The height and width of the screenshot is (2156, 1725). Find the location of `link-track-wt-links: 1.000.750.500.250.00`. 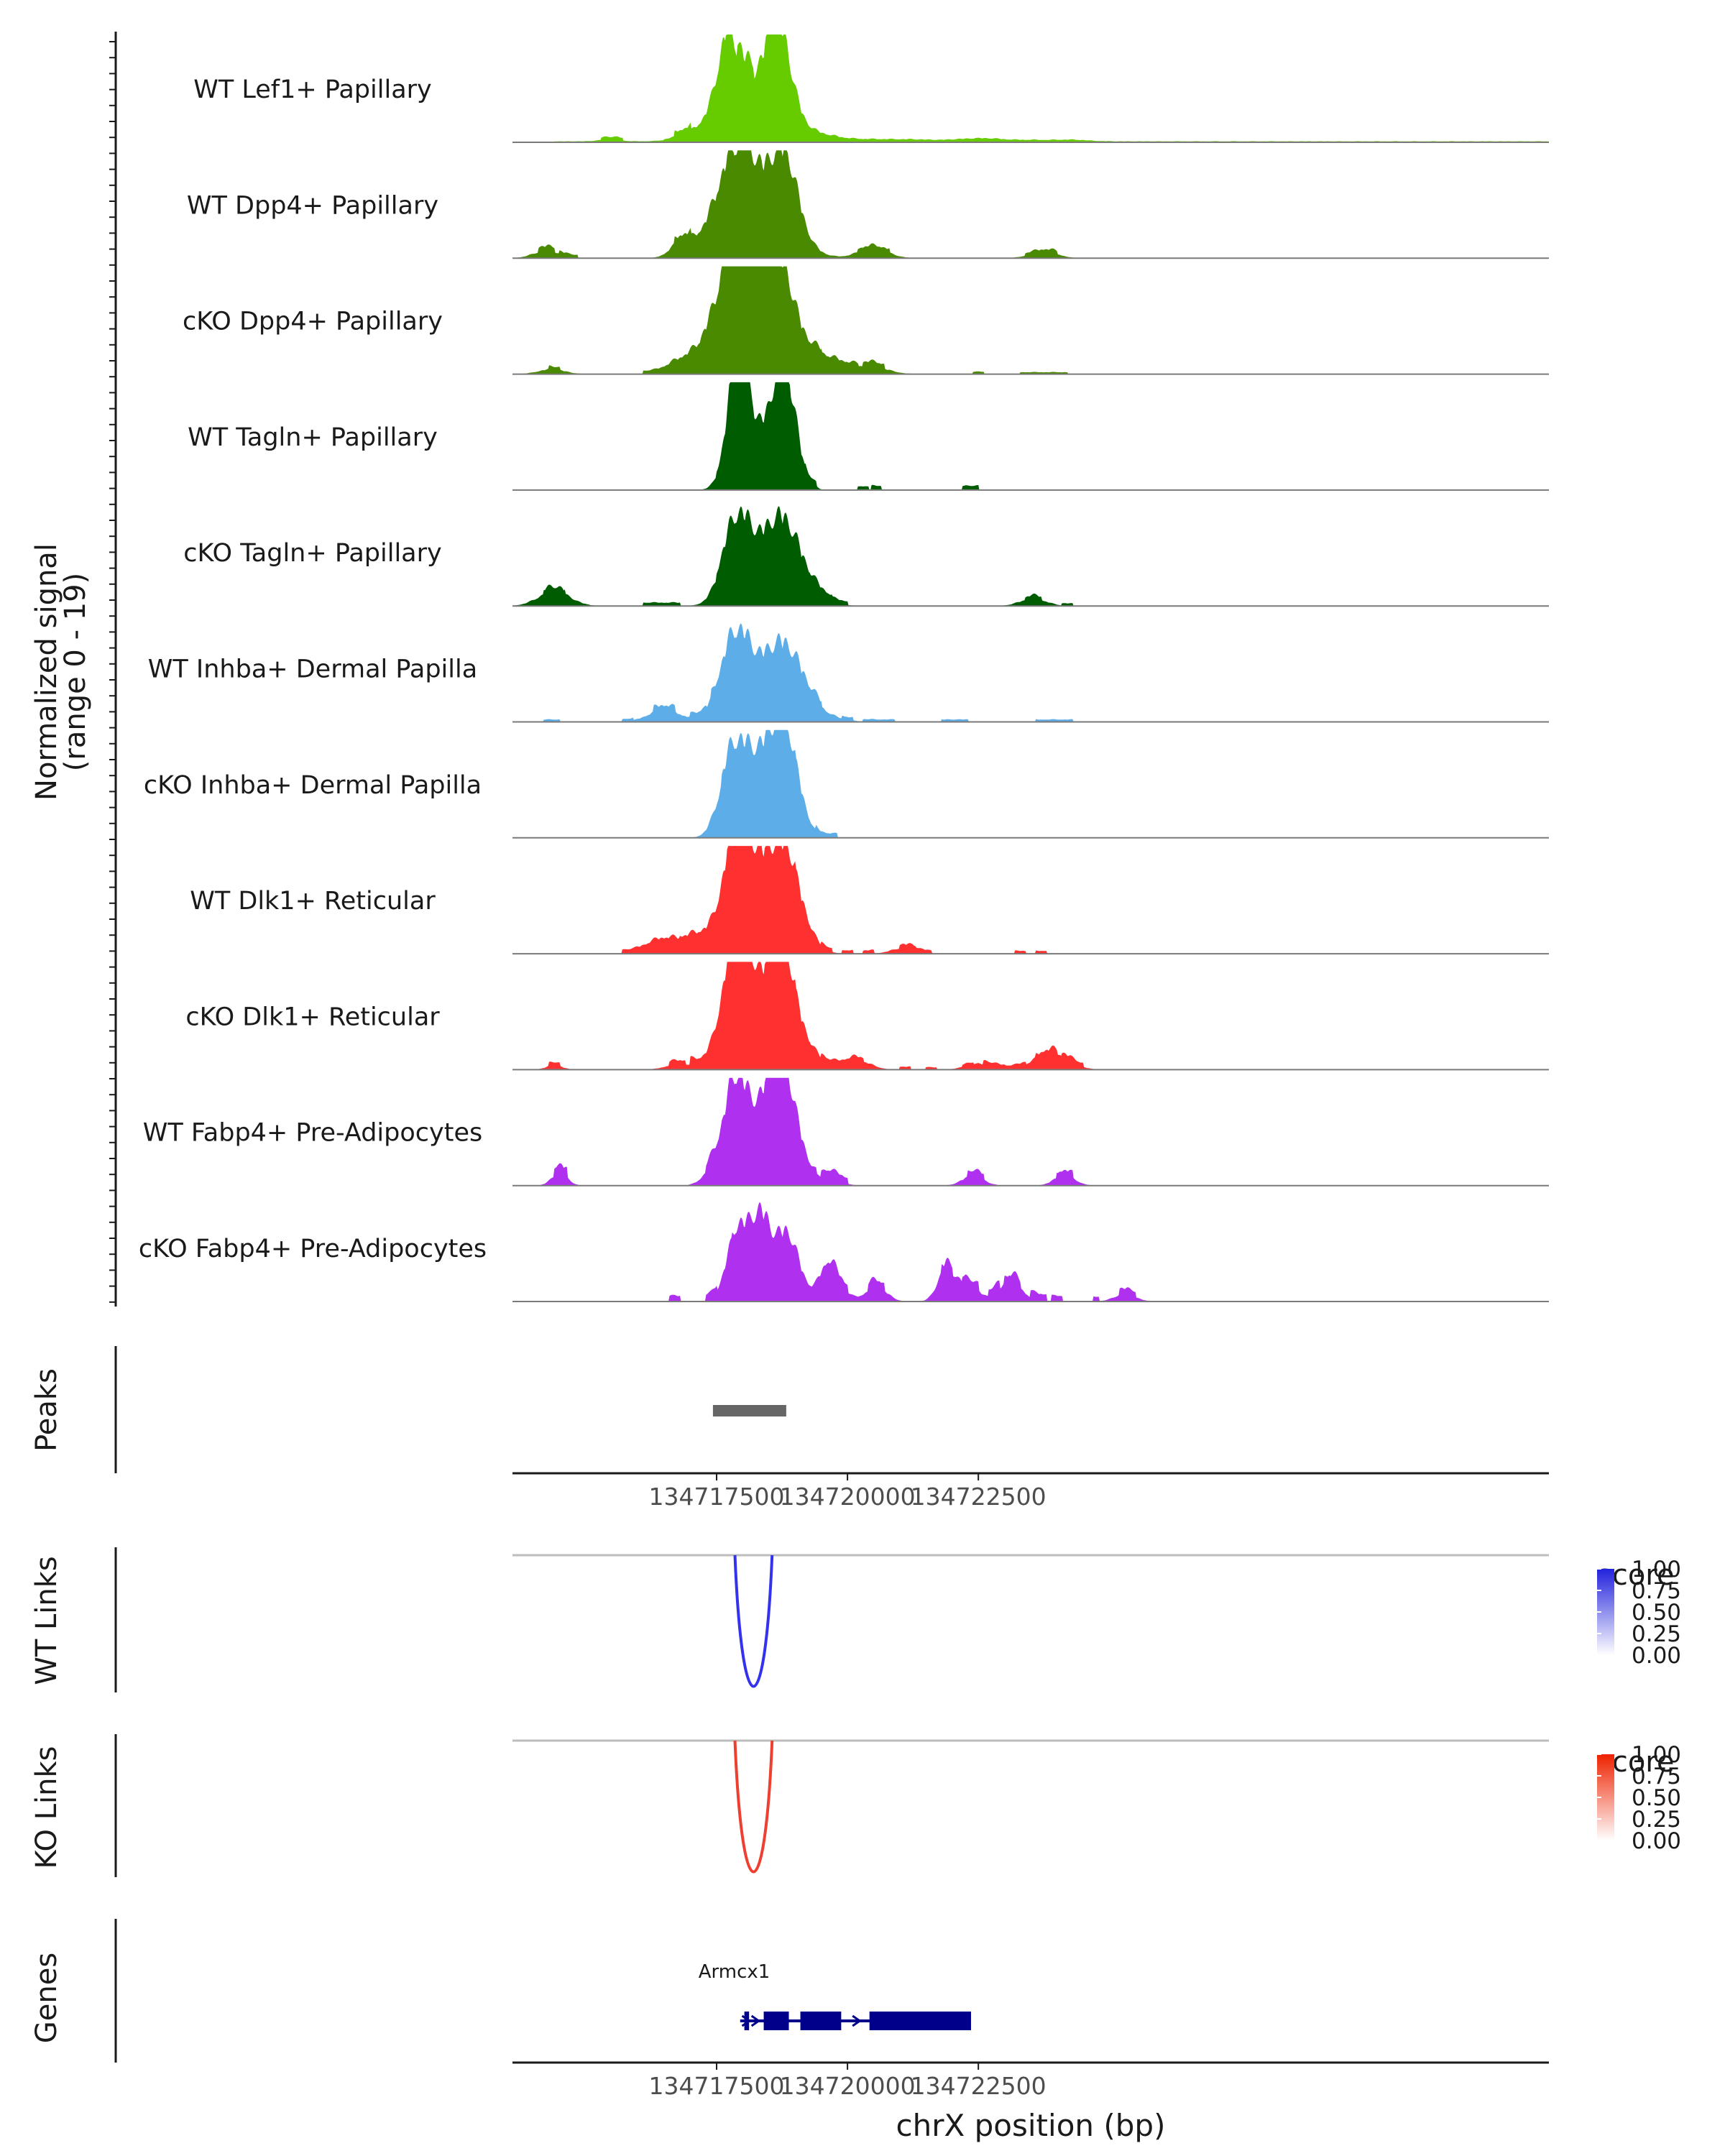

link-track-wt-links: 1.000.750.500.250.00 is located at coordinates (897, 1619).